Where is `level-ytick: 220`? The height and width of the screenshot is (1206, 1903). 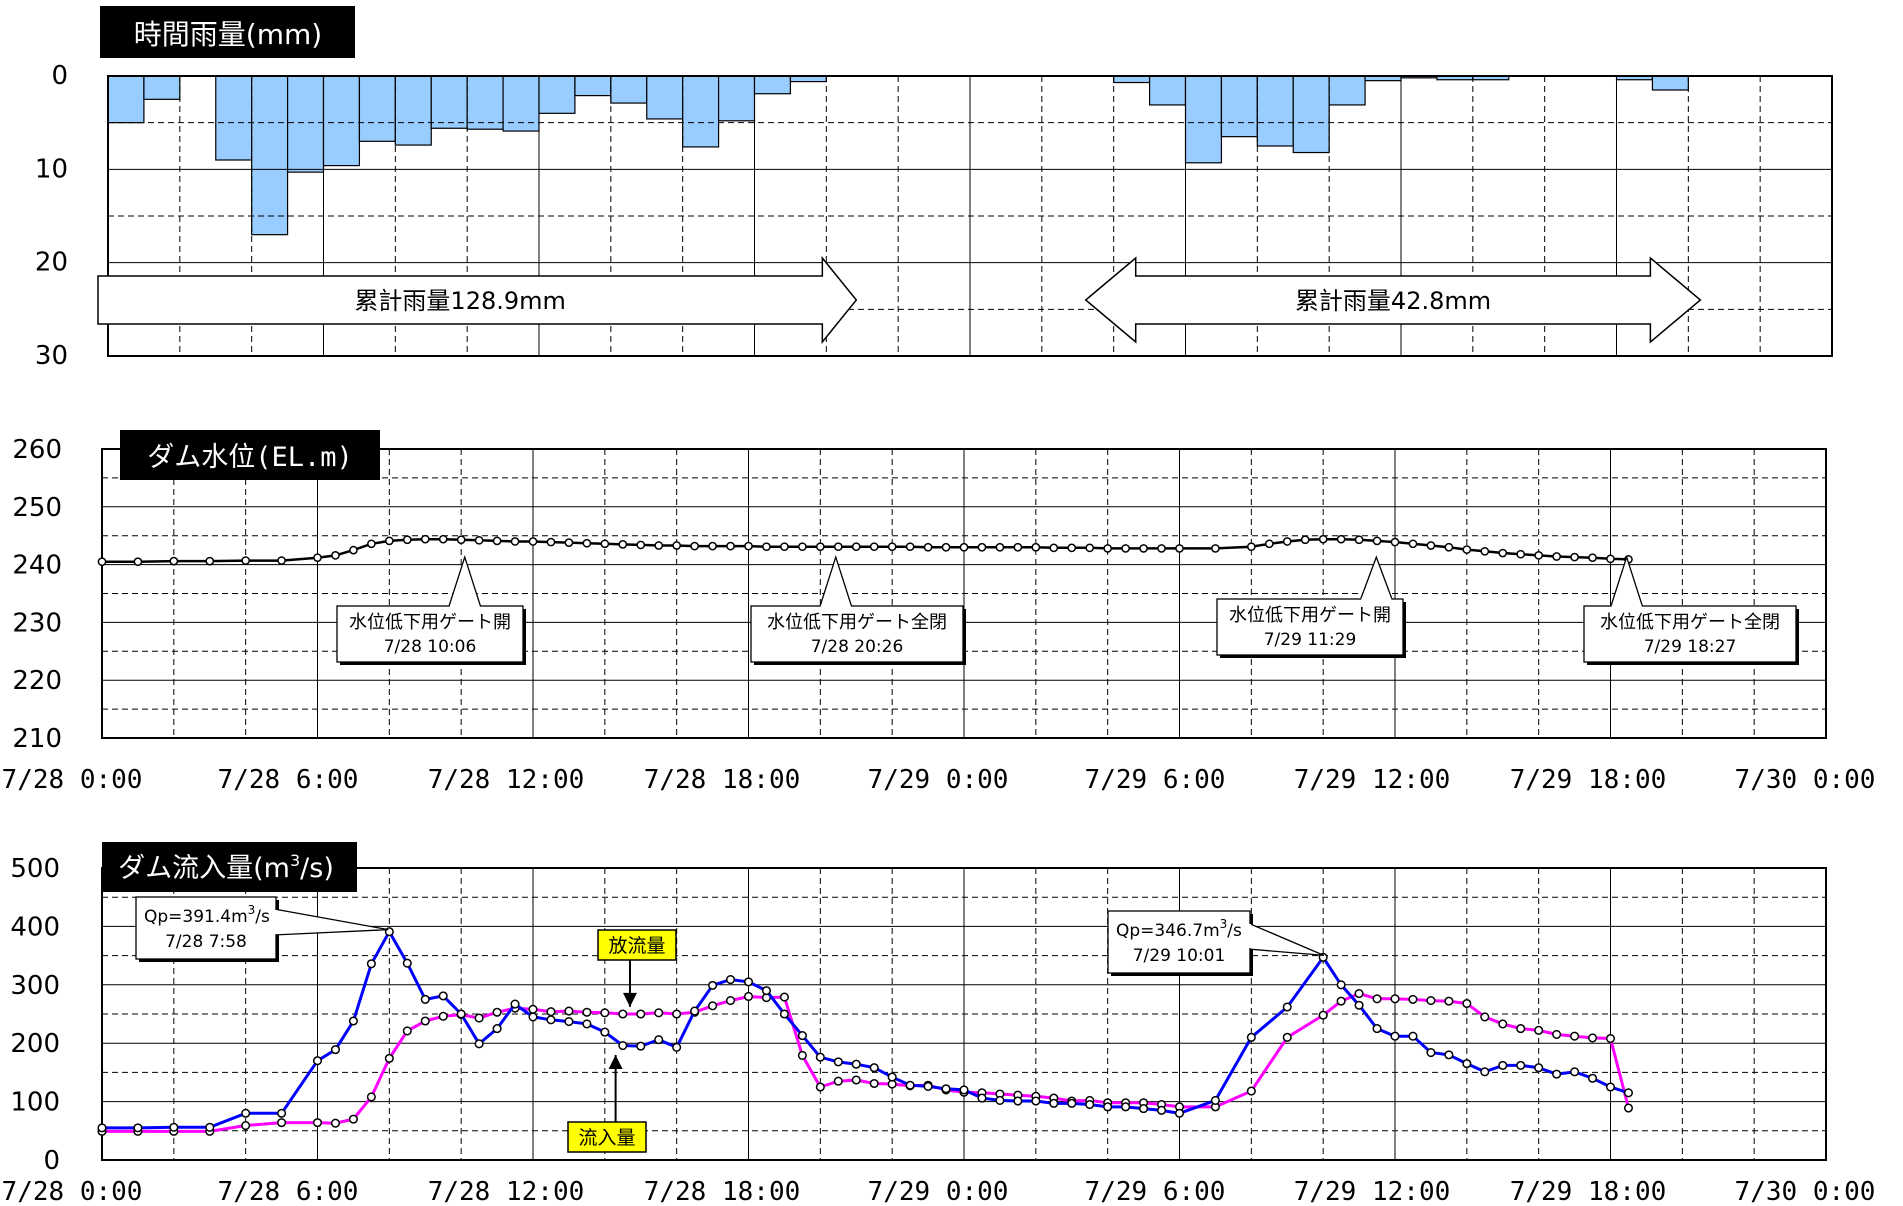 level-ytick: 220 is located at coordinates (37, 681).